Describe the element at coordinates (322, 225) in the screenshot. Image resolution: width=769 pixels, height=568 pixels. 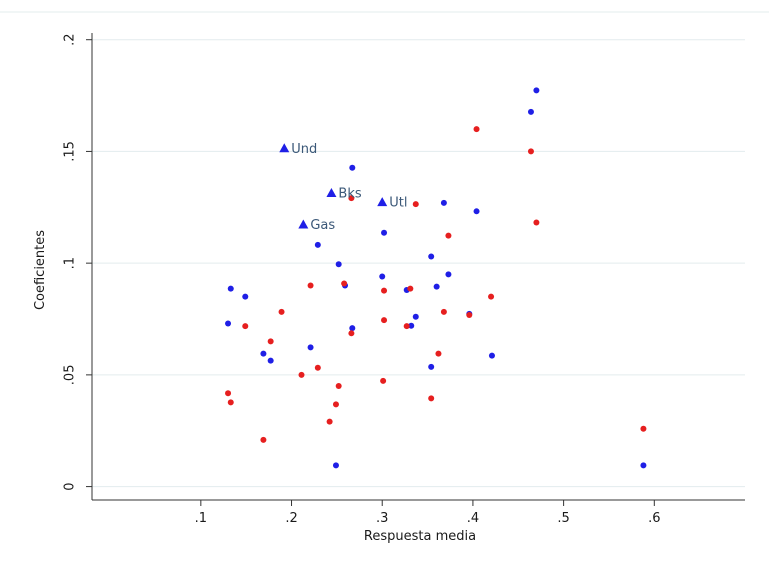
I see `point-label: Gas` at that location.